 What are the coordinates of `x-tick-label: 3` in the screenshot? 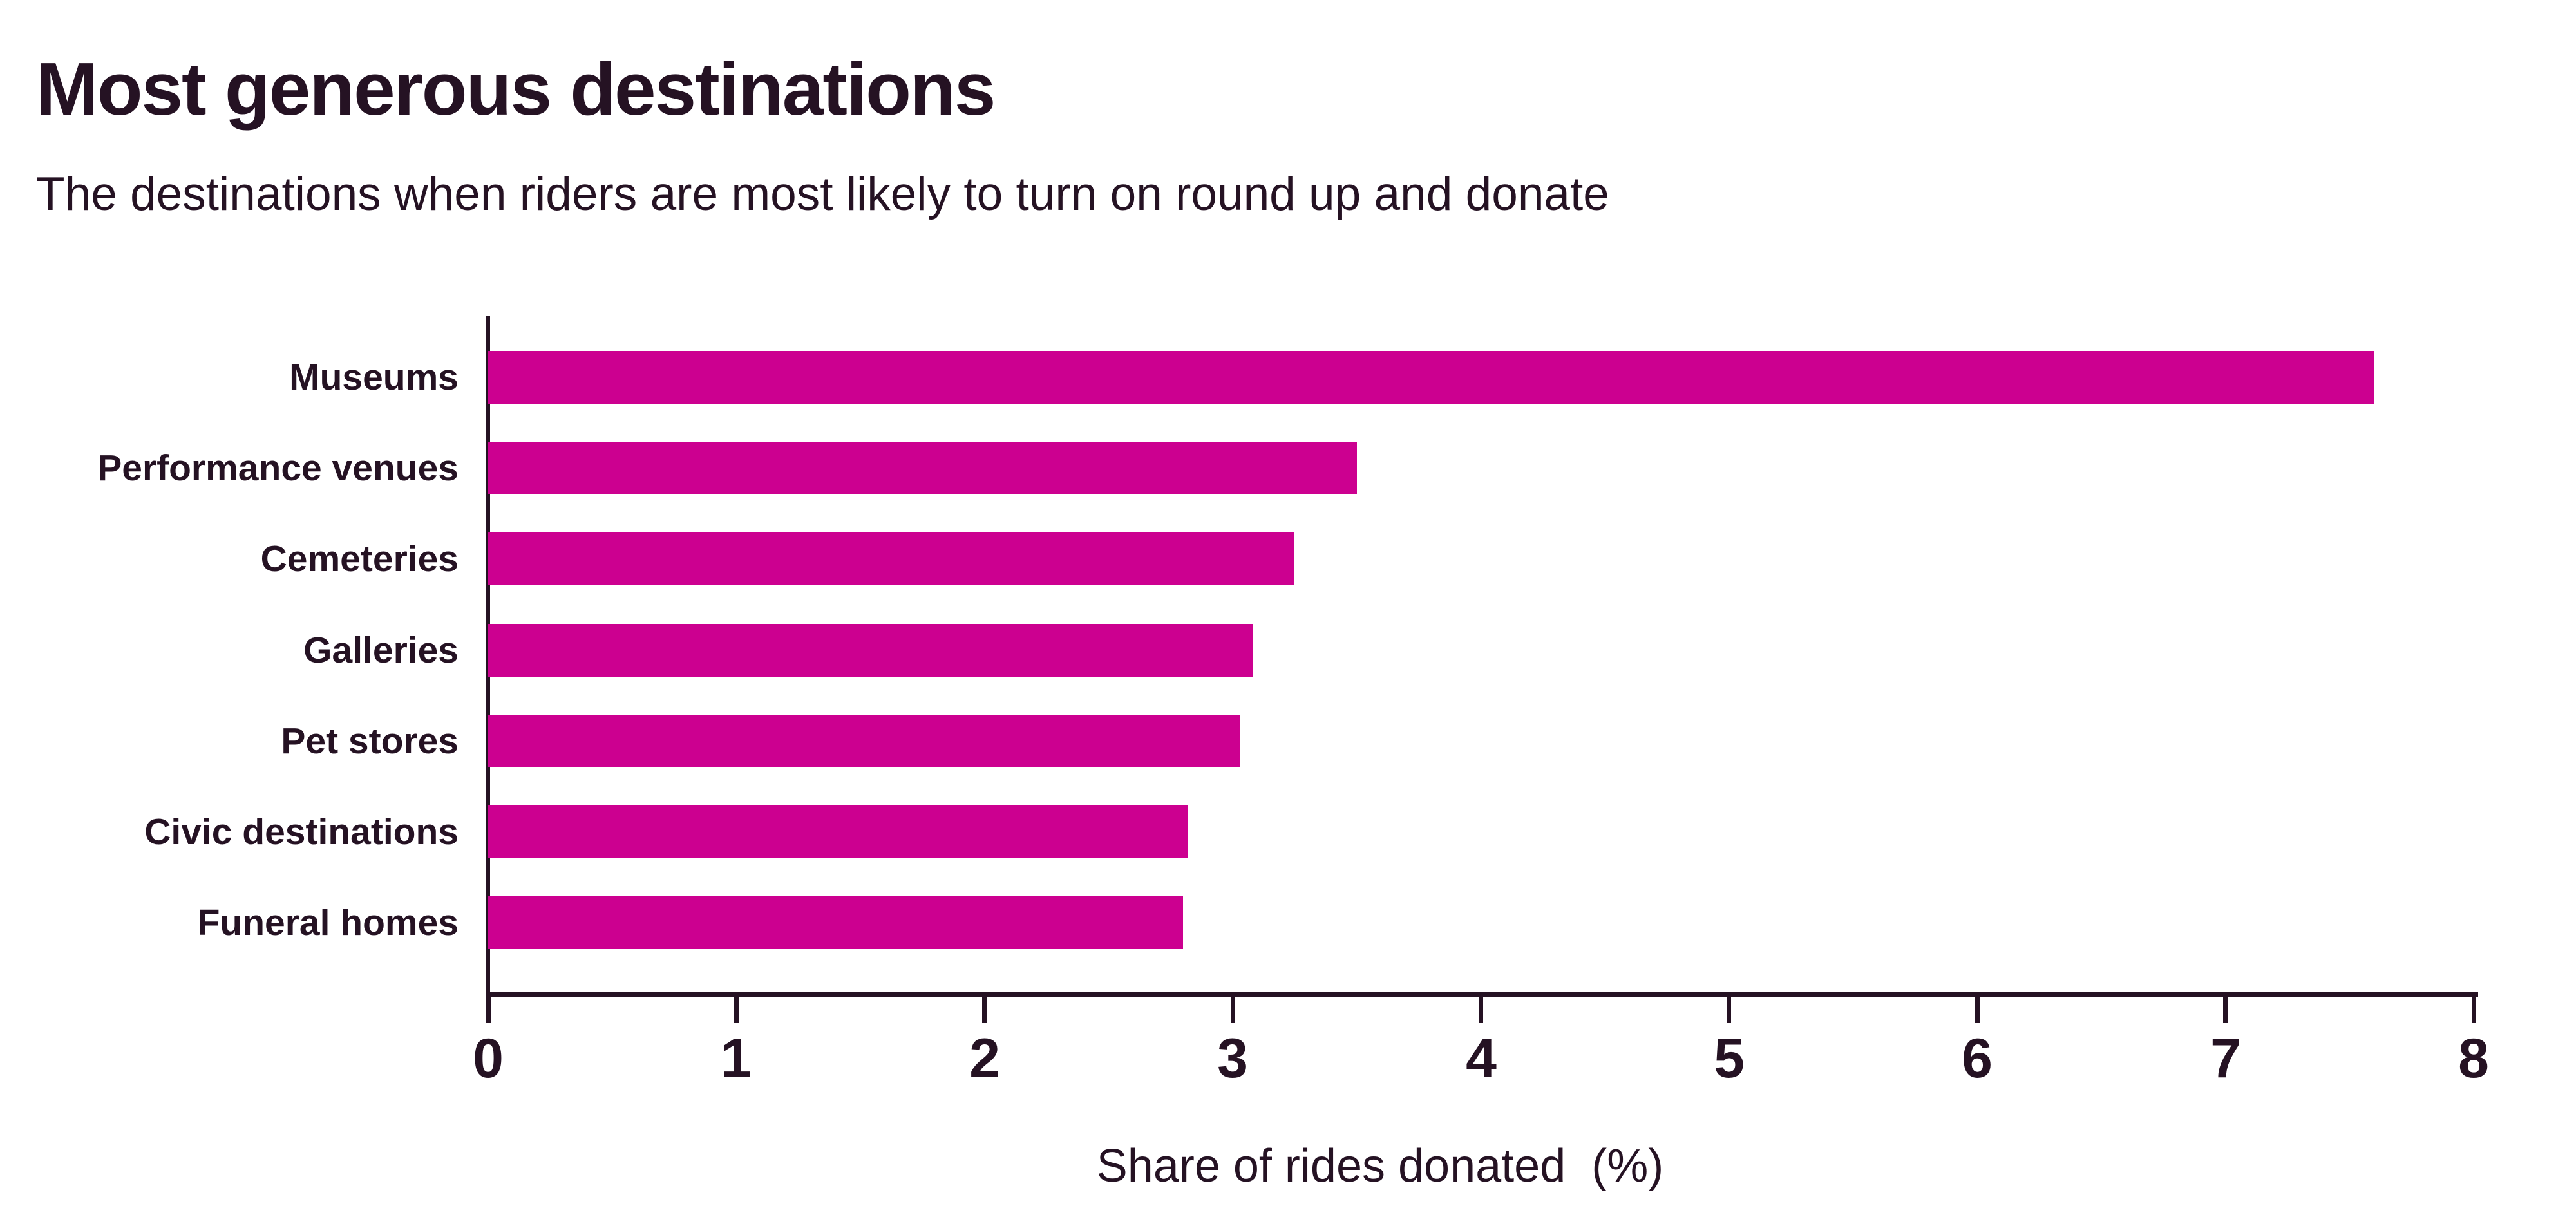 It's located at (1232, 1058).